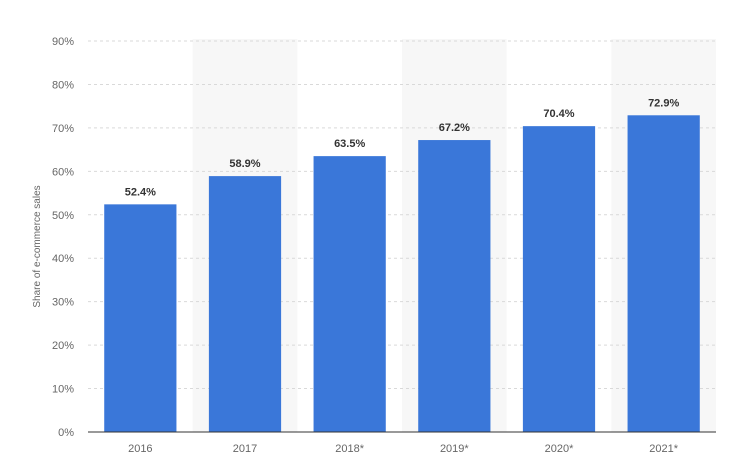 This screenshot has height=469, width=734. I want to click on y-axis-tick-labels: 0% 10% 20% 30% 40% 50% 60% 70% 80% 90%, so click(63, 237).